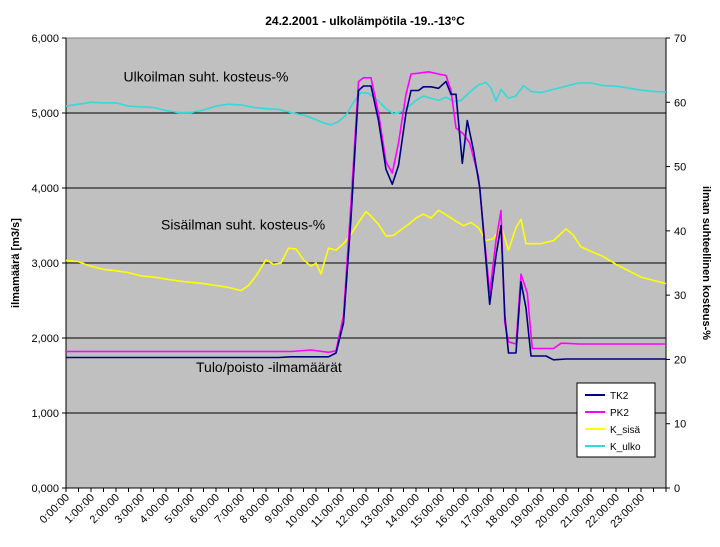 Image resolution: width=720 pixels, height=547 pixels. Describe the element at coordinates (619, 396) in the screenshot. I see `legend-label: TK2` at that location.